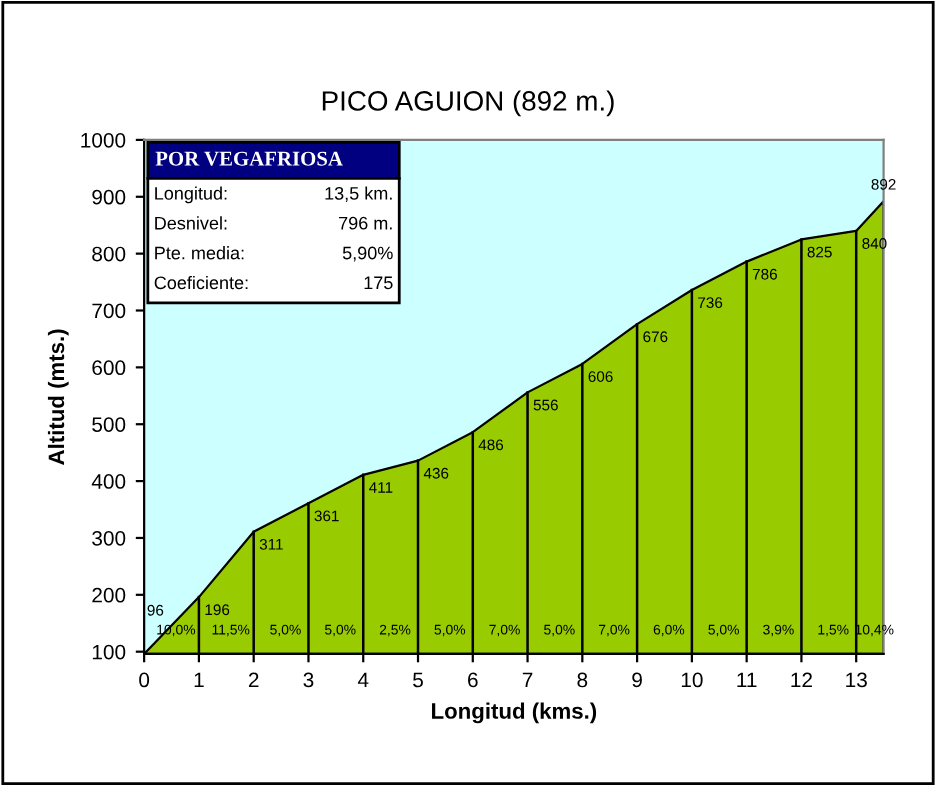  I want to click on annotation: 13,5 km., so click(358, 194).